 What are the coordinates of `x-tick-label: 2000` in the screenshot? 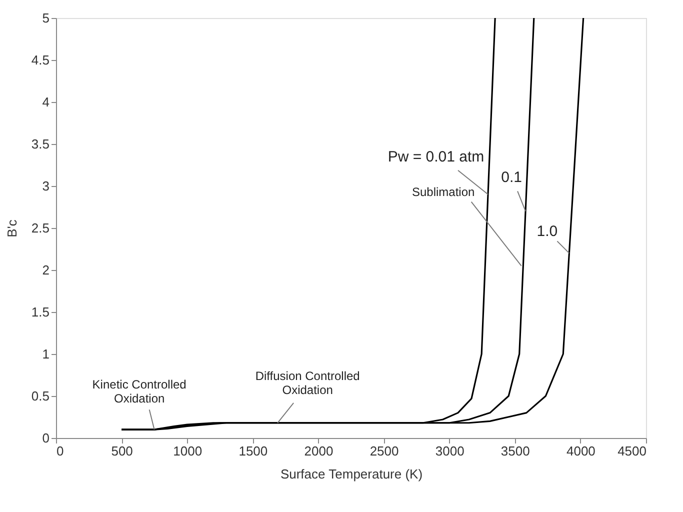 It's located at (319, 451).